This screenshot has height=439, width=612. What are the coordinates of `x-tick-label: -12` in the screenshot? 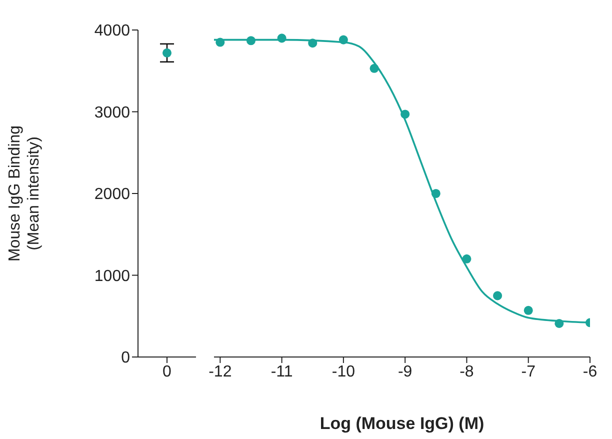 It's located at (220, 371).